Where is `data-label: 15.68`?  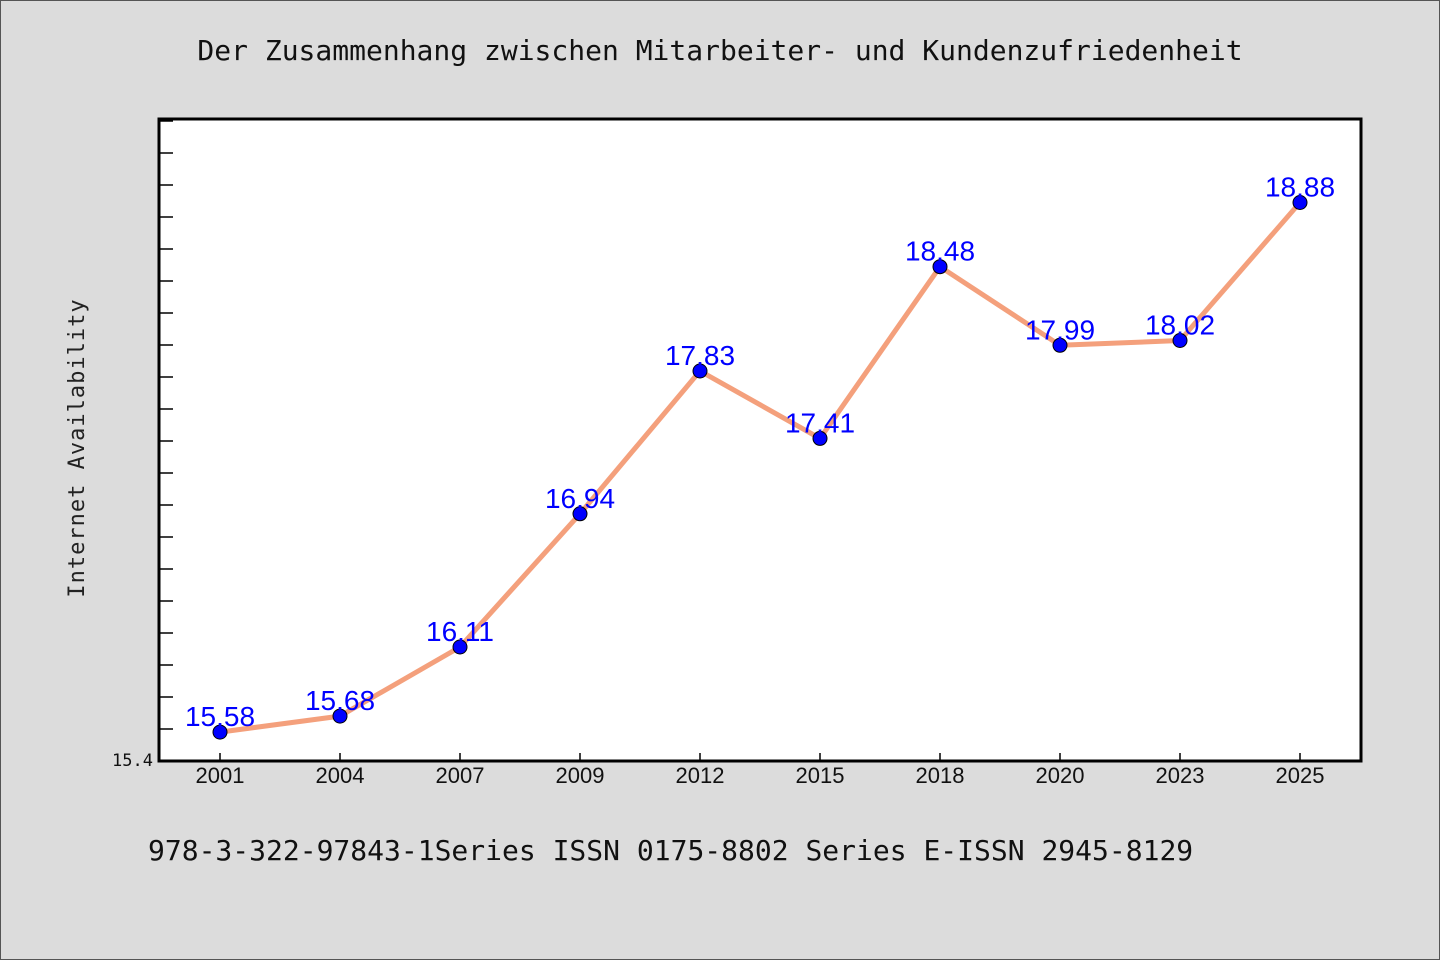
data-label: 15.68 is located at coordinates (340, 700).